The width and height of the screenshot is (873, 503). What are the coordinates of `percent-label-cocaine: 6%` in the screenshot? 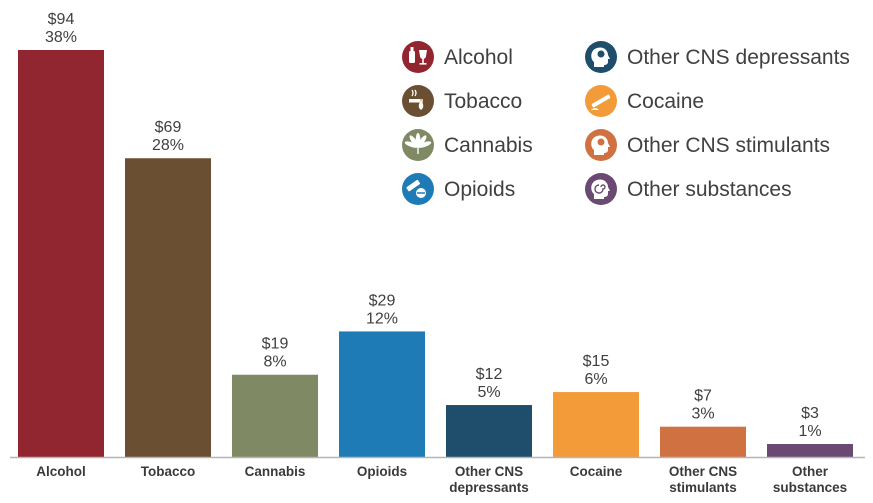 It's located at (595, 379).